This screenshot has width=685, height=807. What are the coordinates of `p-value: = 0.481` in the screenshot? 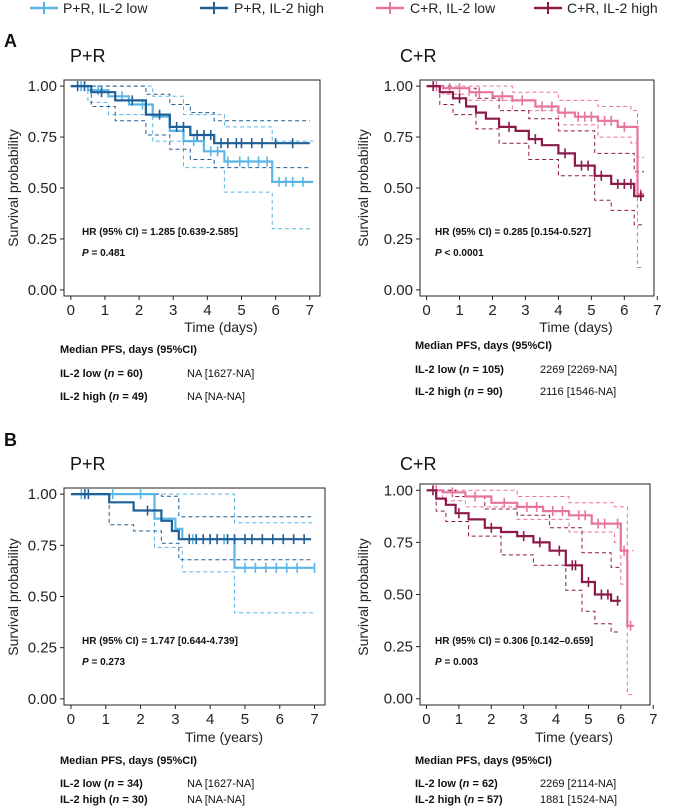 It's located at (107, 253).